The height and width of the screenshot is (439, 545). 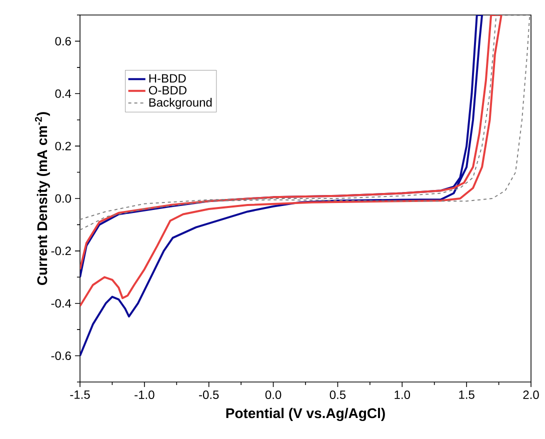 What do you see at coordinates (180, 104) in the screenshot?
I see `legend-label: Background` at bounding box center [180, 104].